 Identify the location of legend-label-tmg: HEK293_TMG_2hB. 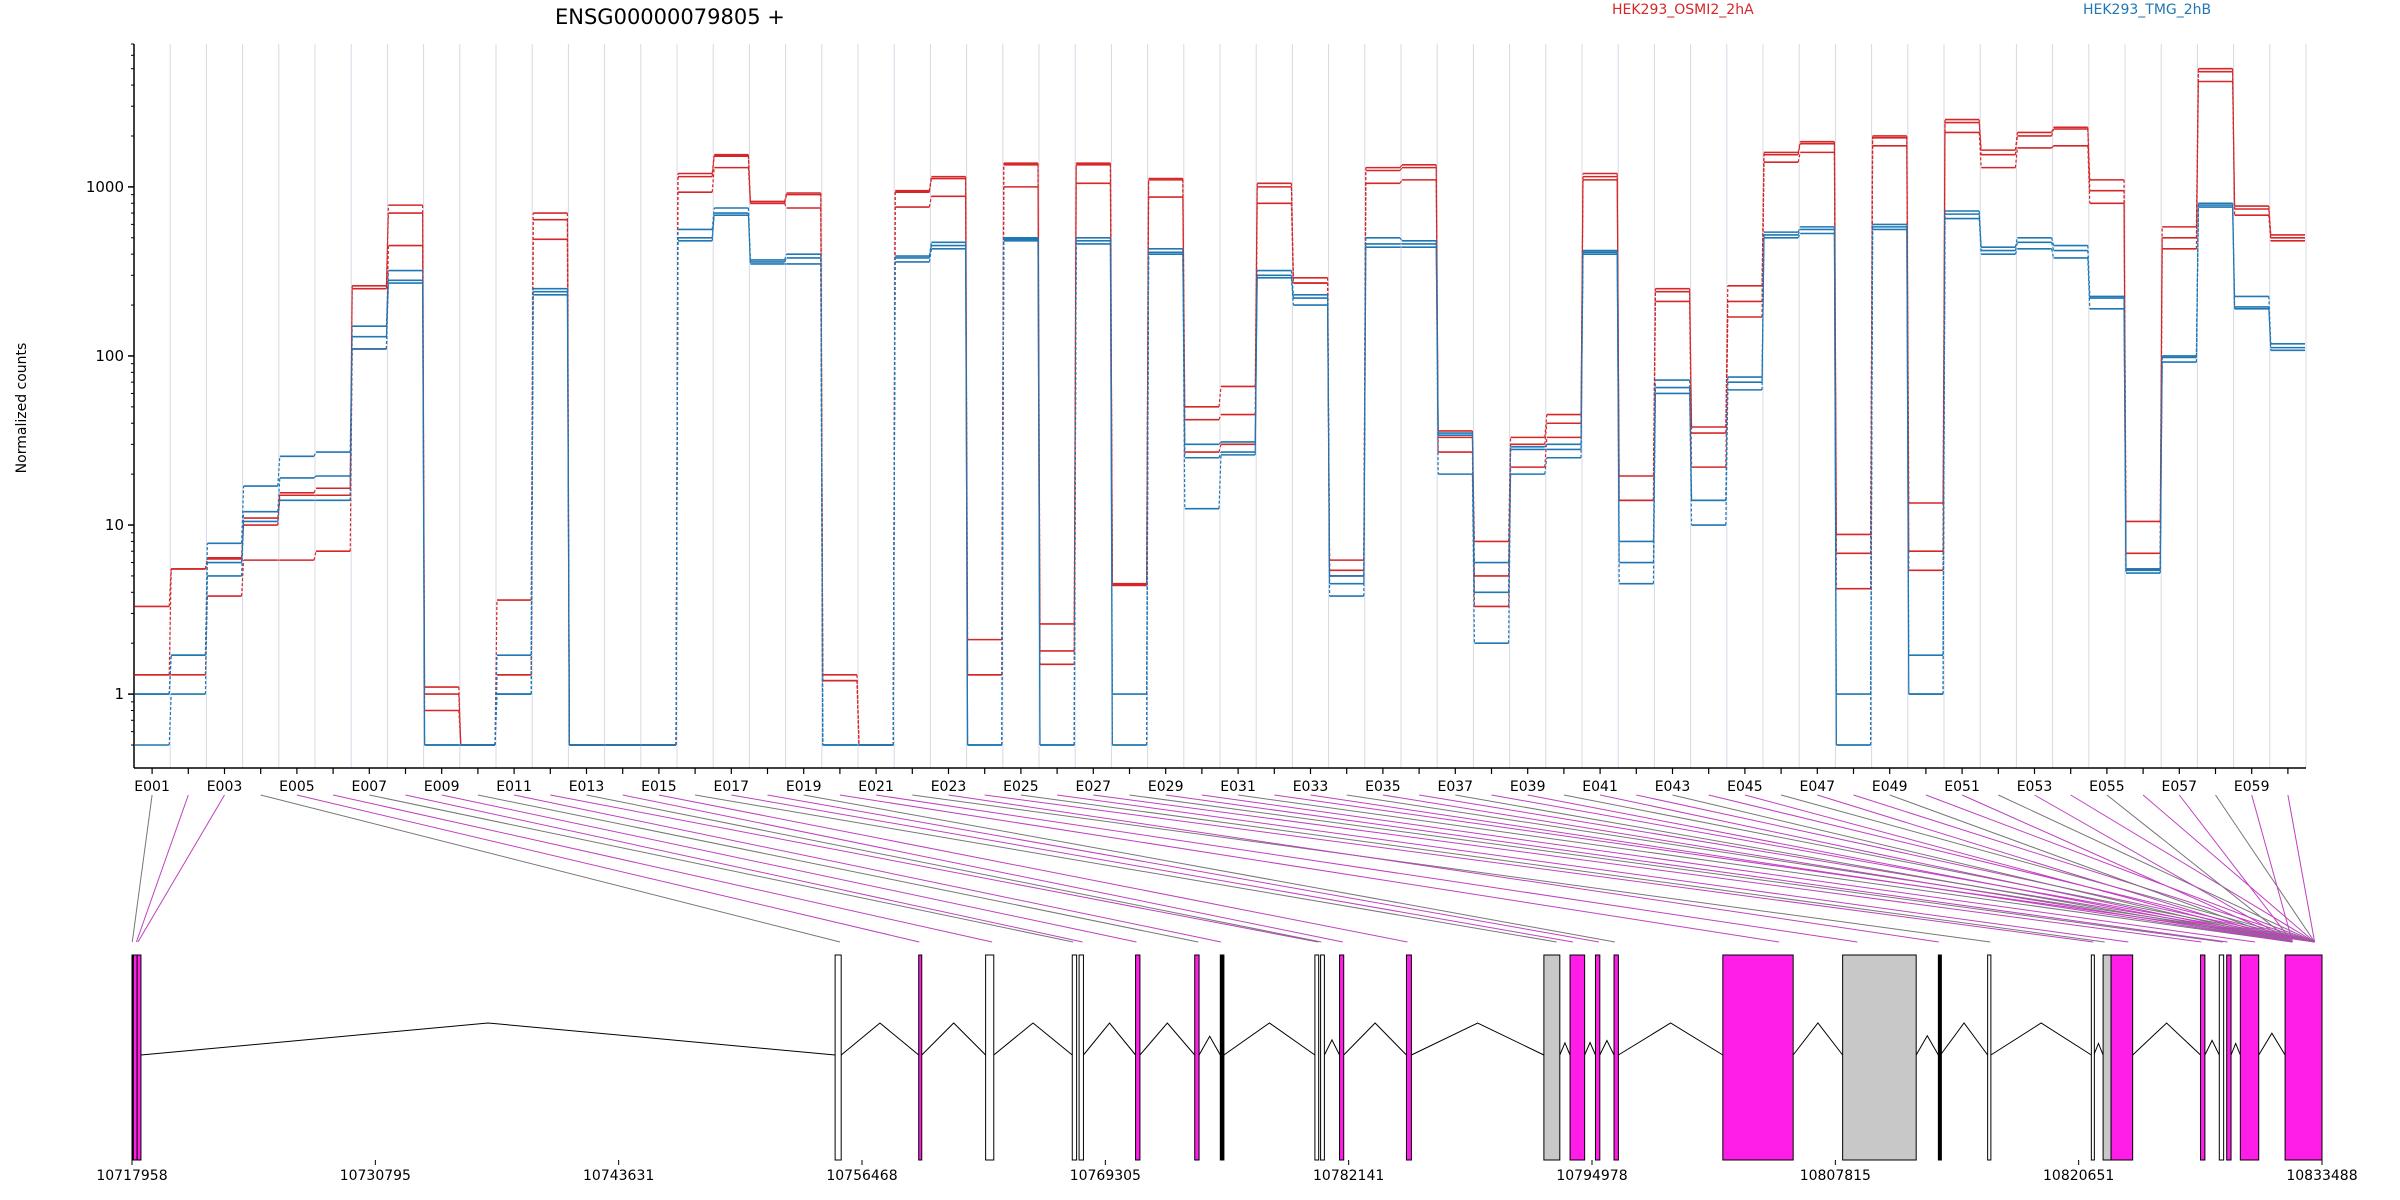
(2147, 10).